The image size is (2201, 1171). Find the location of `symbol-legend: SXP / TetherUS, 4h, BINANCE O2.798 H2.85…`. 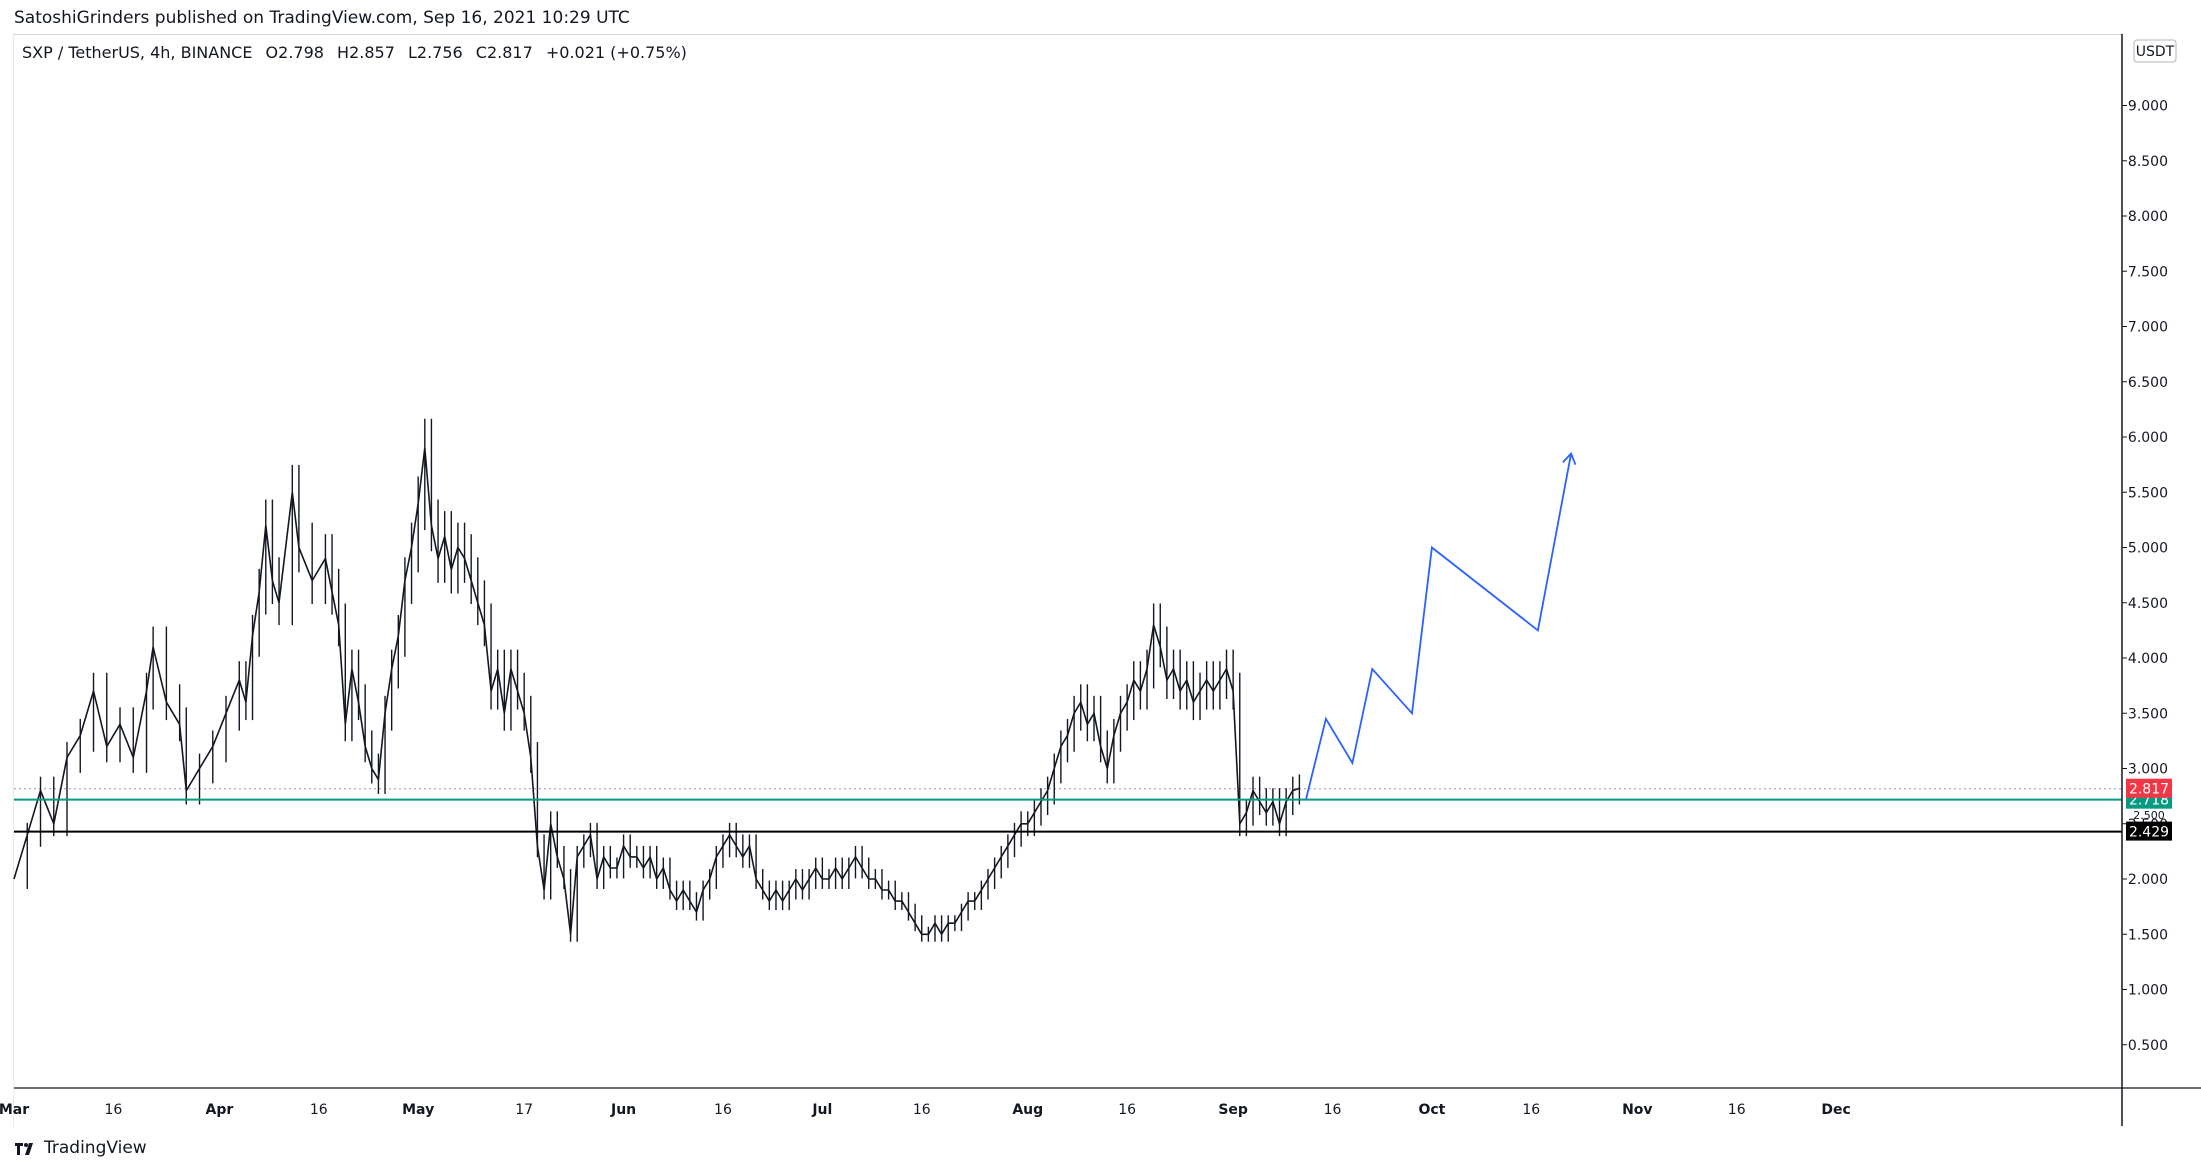

symbol-legend: SXP / TetherUS, 4h, BINANCE O2.798 H2.85… is located at coordinates (358, 52).